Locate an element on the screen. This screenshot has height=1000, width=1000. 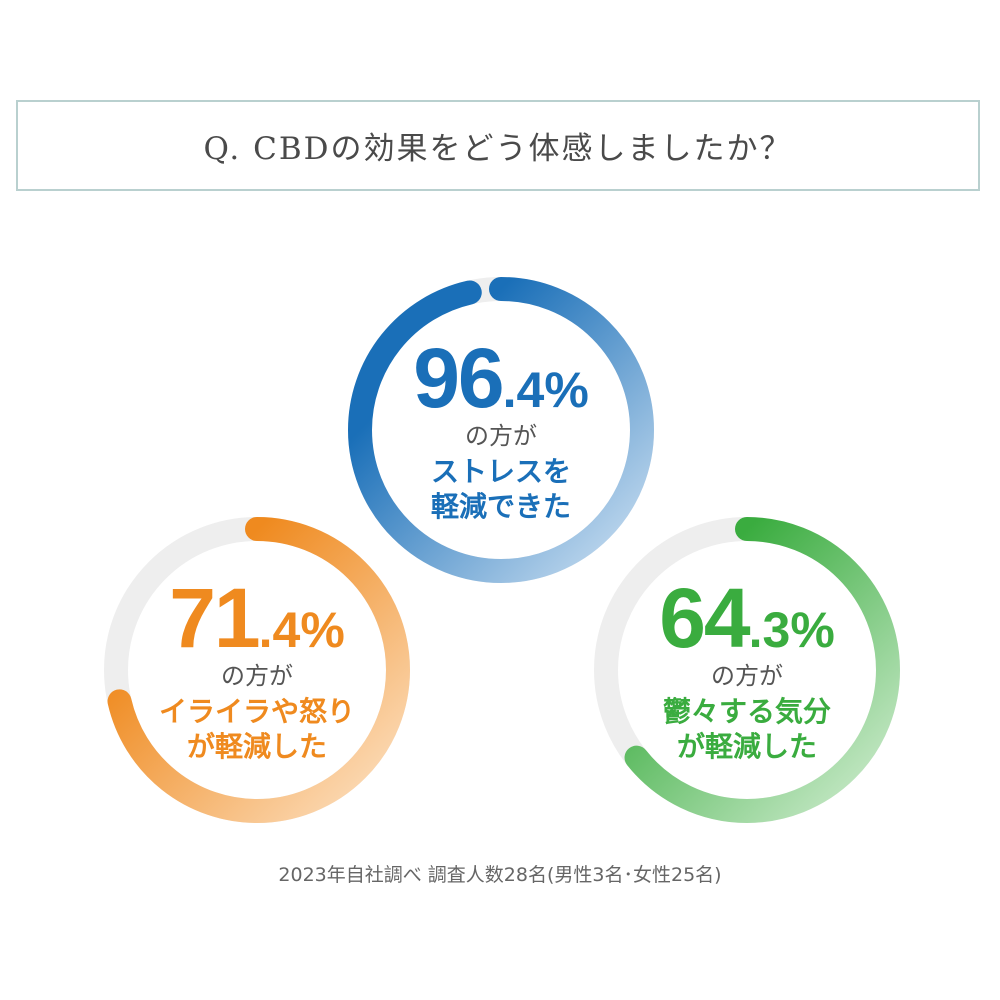
gauge-irritation-value-dec: .4 is located at coordinates (279, 629).